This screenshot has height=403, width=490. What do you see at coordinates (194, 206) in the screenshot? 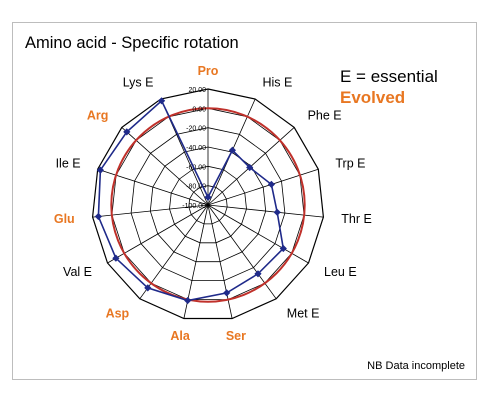
I see `tick-label: -100.00` at bounding box center [194, 206].